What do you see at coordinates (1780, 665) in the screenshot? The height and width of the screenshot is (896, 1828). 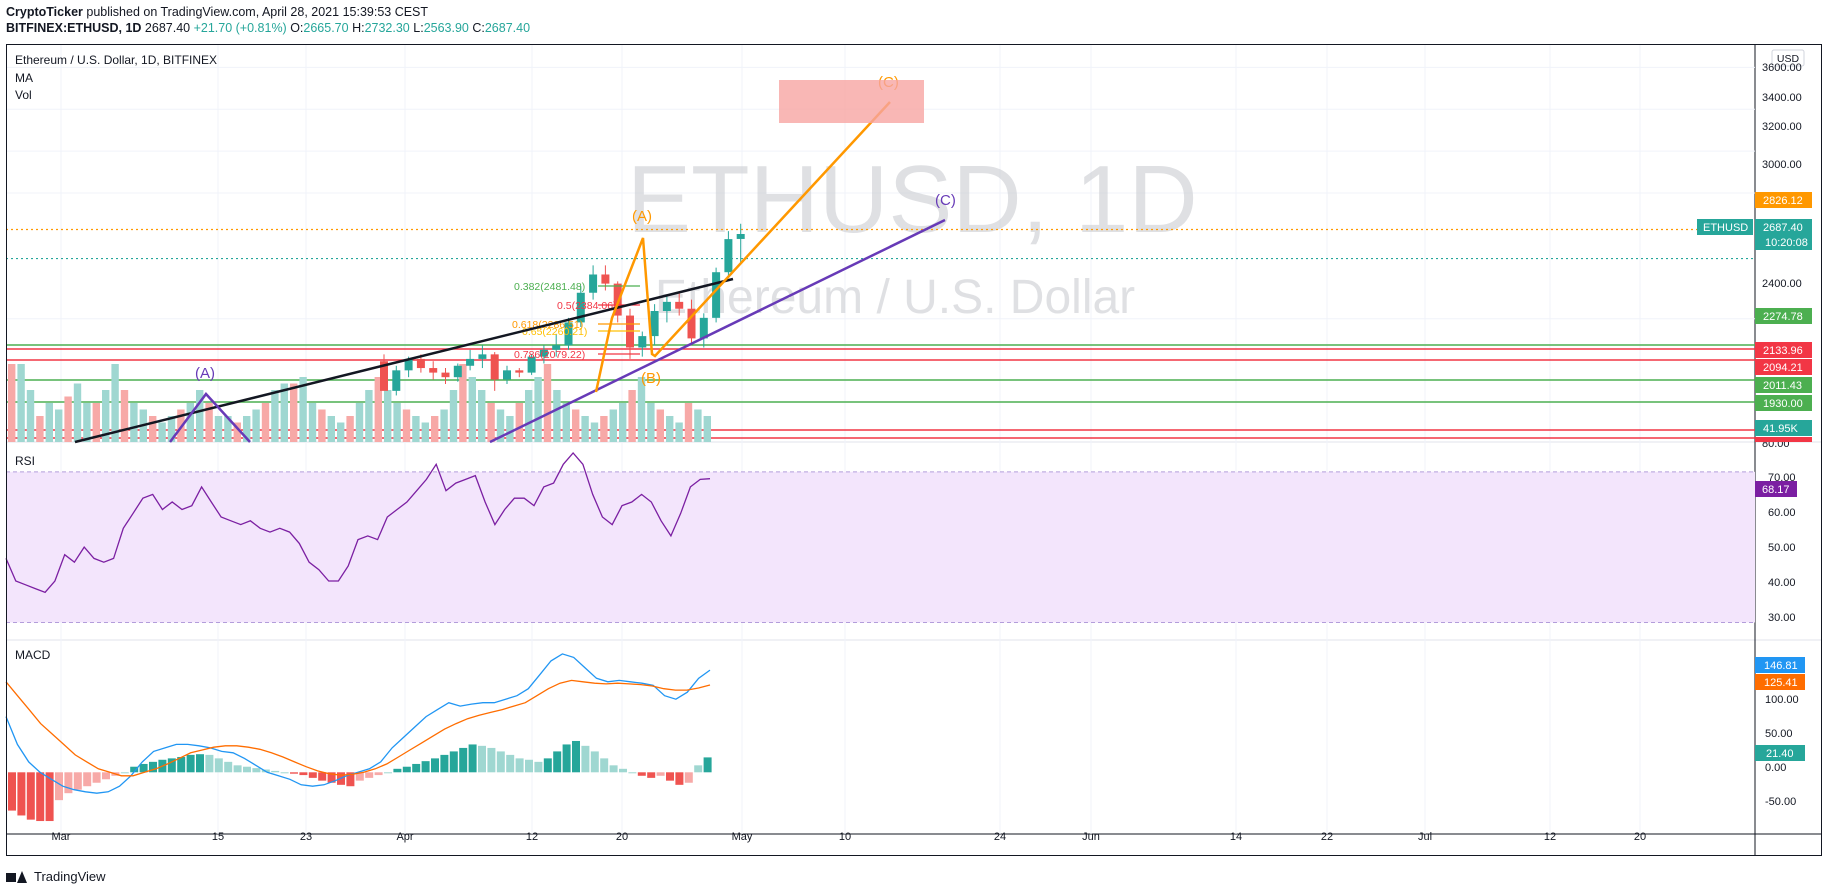 I see `macd-value-badge` at bounding box center [1780, 665].